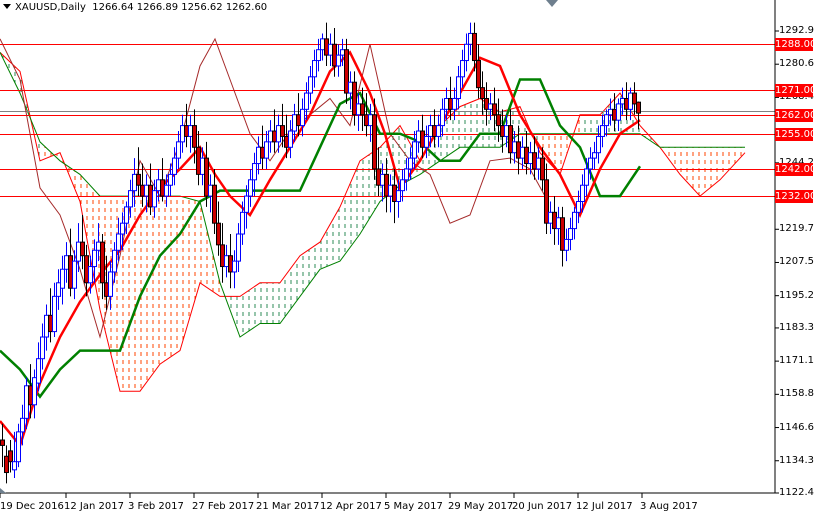  Describe the element at coordinates (481, 506) in the screenshot. I see `date-tick-label: 29 May 2017` at that location.